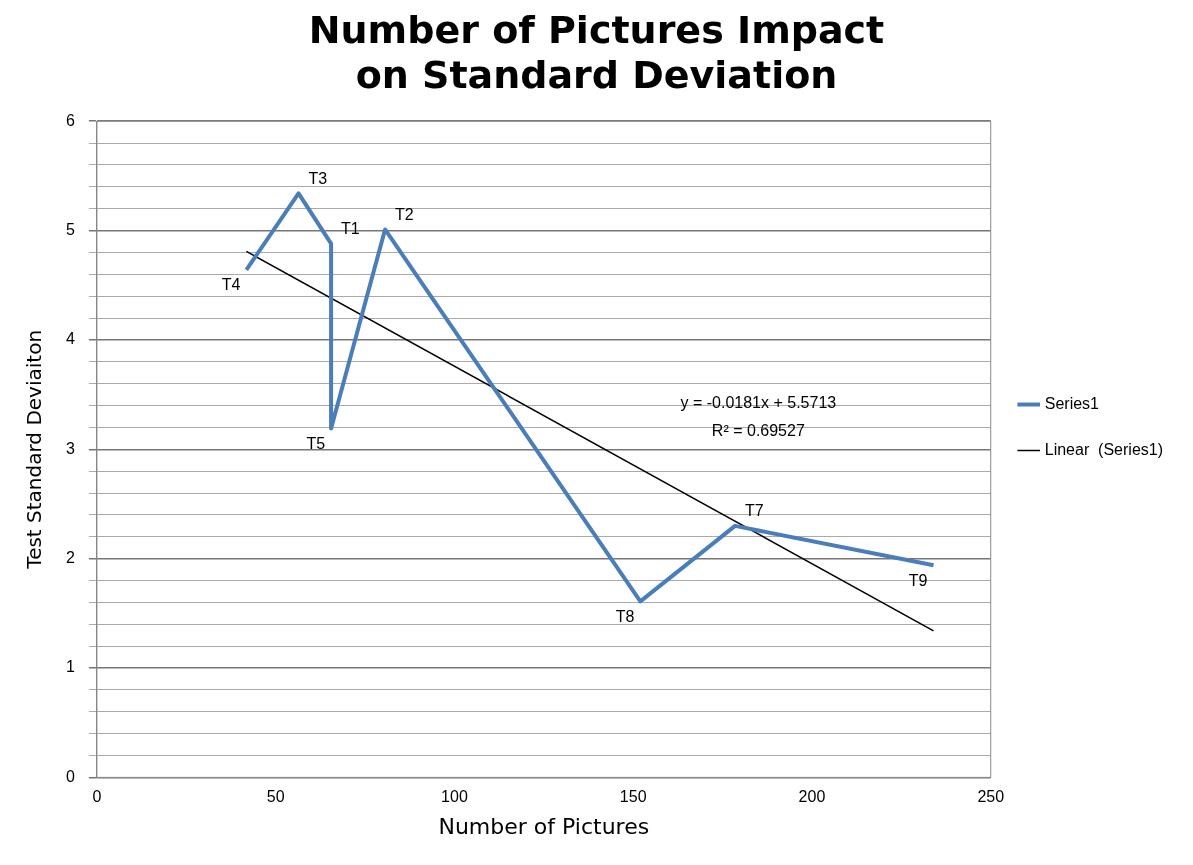 This screenshot has width=1193, height=865. I want to click on chart-title: Number of Pictures Impact on Standard Deviation, so click(596, 52).